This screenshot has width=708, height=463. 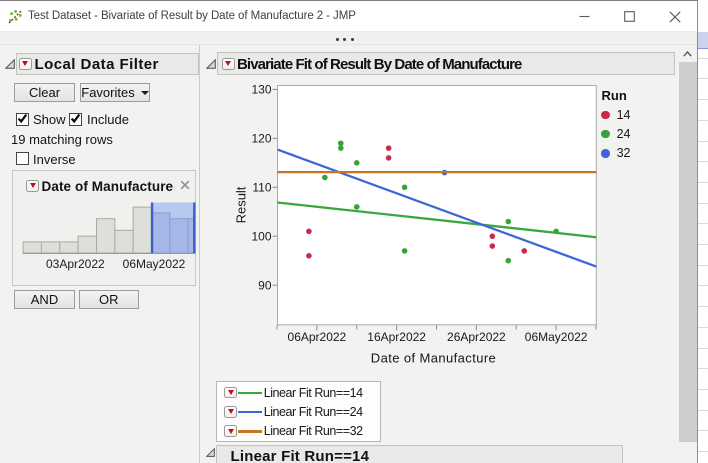 What do you see at coordinates (185, 185) in the screenshot?
I see `remove-filter-icon` at bounding box center [185, 185].